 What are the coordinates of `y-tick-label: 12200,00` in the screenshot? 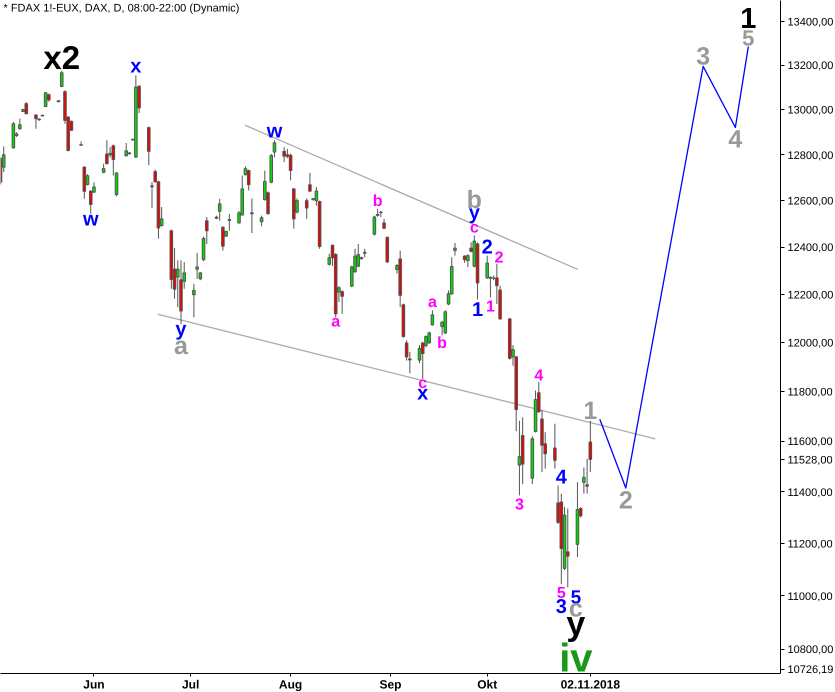 It's located at (811, 295).